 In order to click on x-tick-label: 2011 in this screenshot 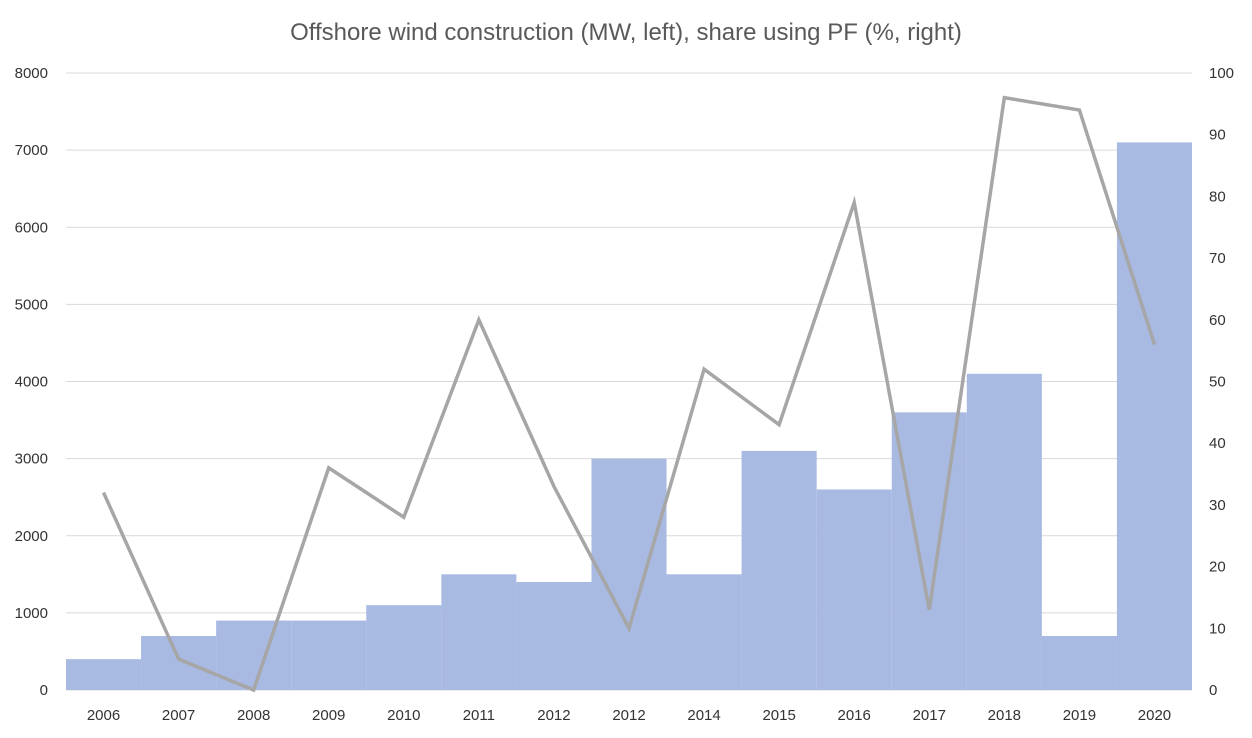, I will do `click(479, 715)`.